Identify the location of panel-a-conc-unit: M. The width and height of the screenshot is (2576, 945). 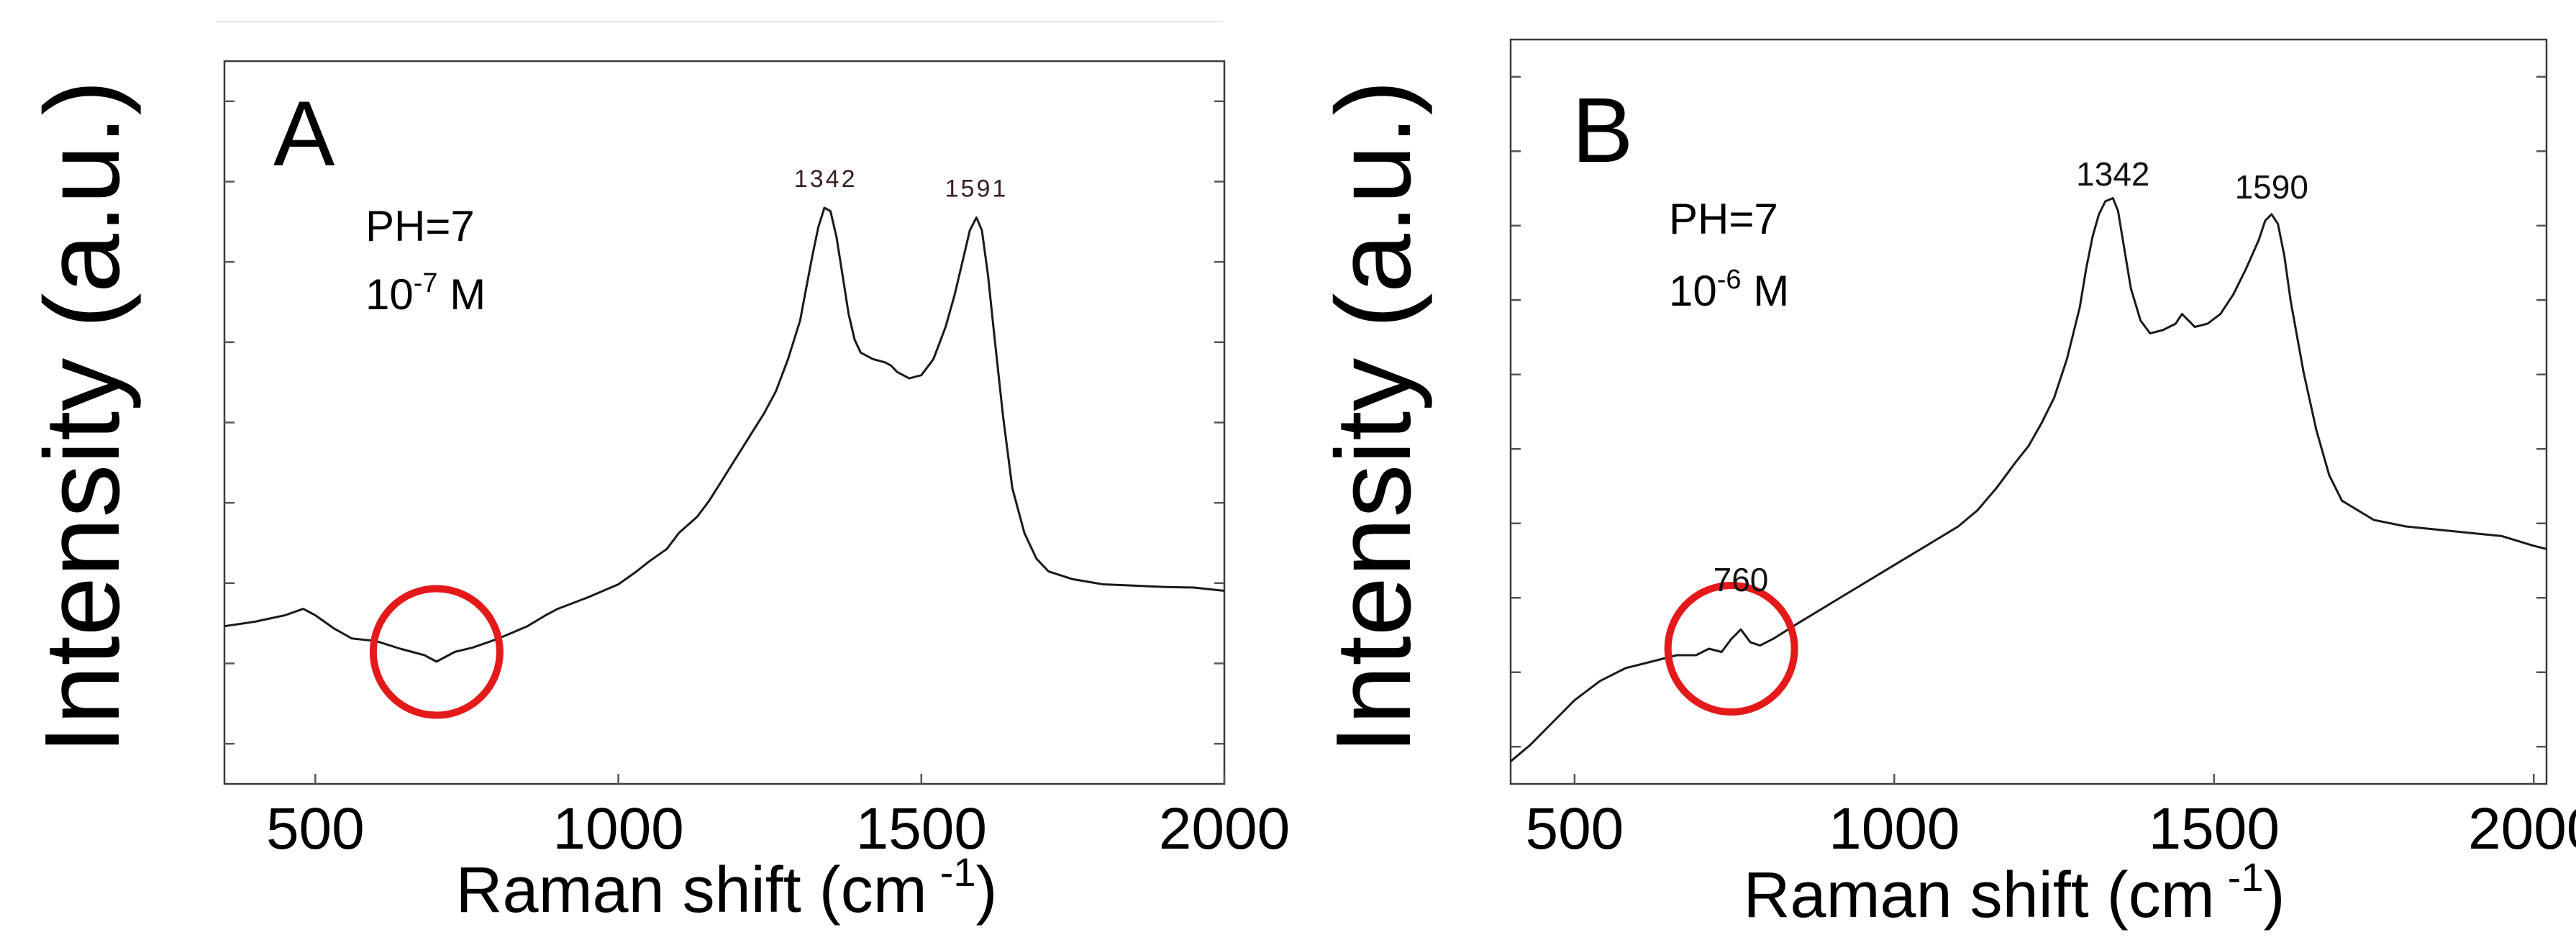
(462, 294).